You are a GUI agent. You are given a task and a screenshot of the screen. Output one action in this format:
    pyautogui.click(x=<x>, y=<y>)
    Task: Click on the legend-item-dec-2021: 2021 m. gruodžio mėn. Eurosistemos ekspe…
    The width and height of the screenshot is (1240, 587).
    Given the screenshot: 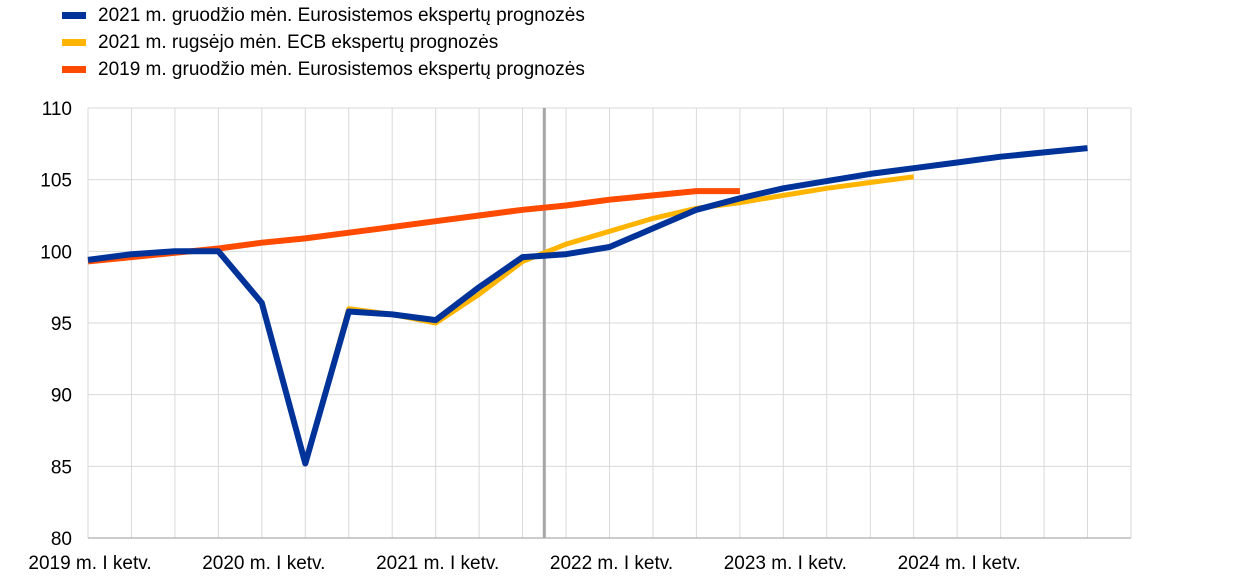 What is the action you would take?
    pyautogui.click(x=323, y=15)
    